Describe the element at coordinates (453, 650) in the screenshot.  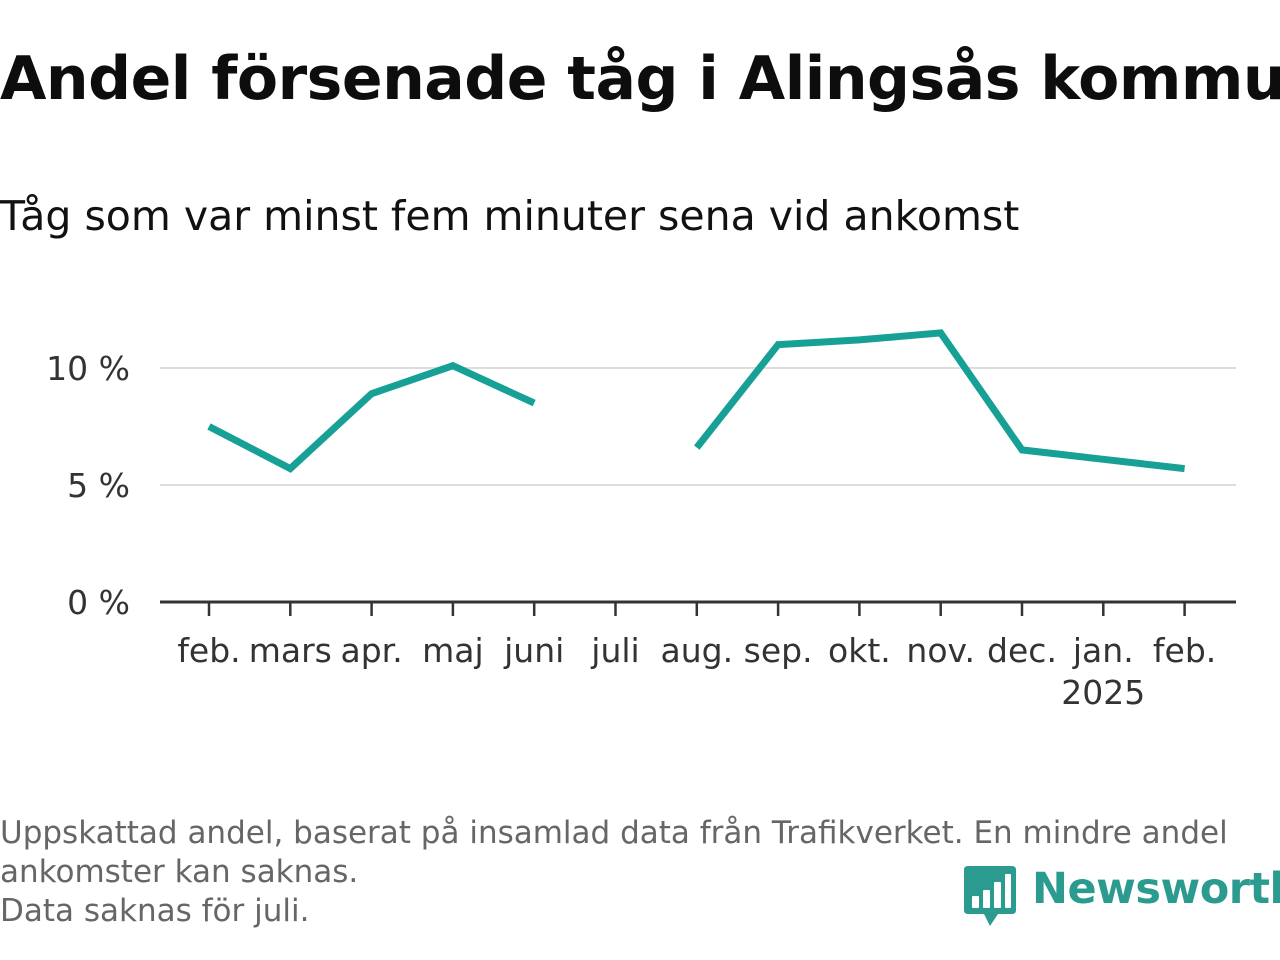
I see `x-tick-label: maj` at that location.